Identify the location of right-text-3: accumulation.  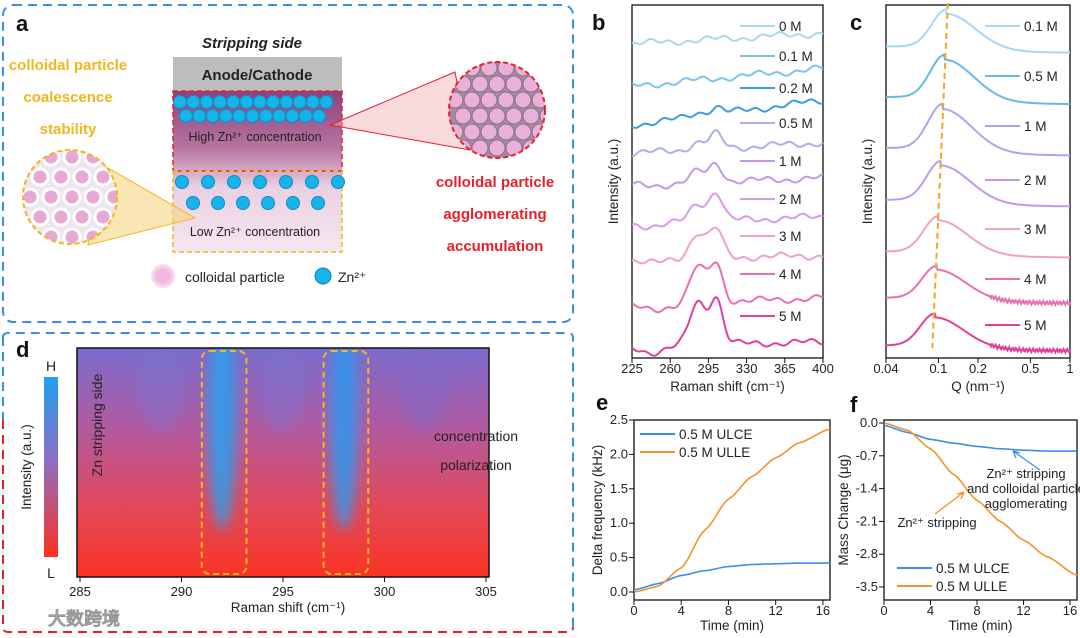
(495, 246).